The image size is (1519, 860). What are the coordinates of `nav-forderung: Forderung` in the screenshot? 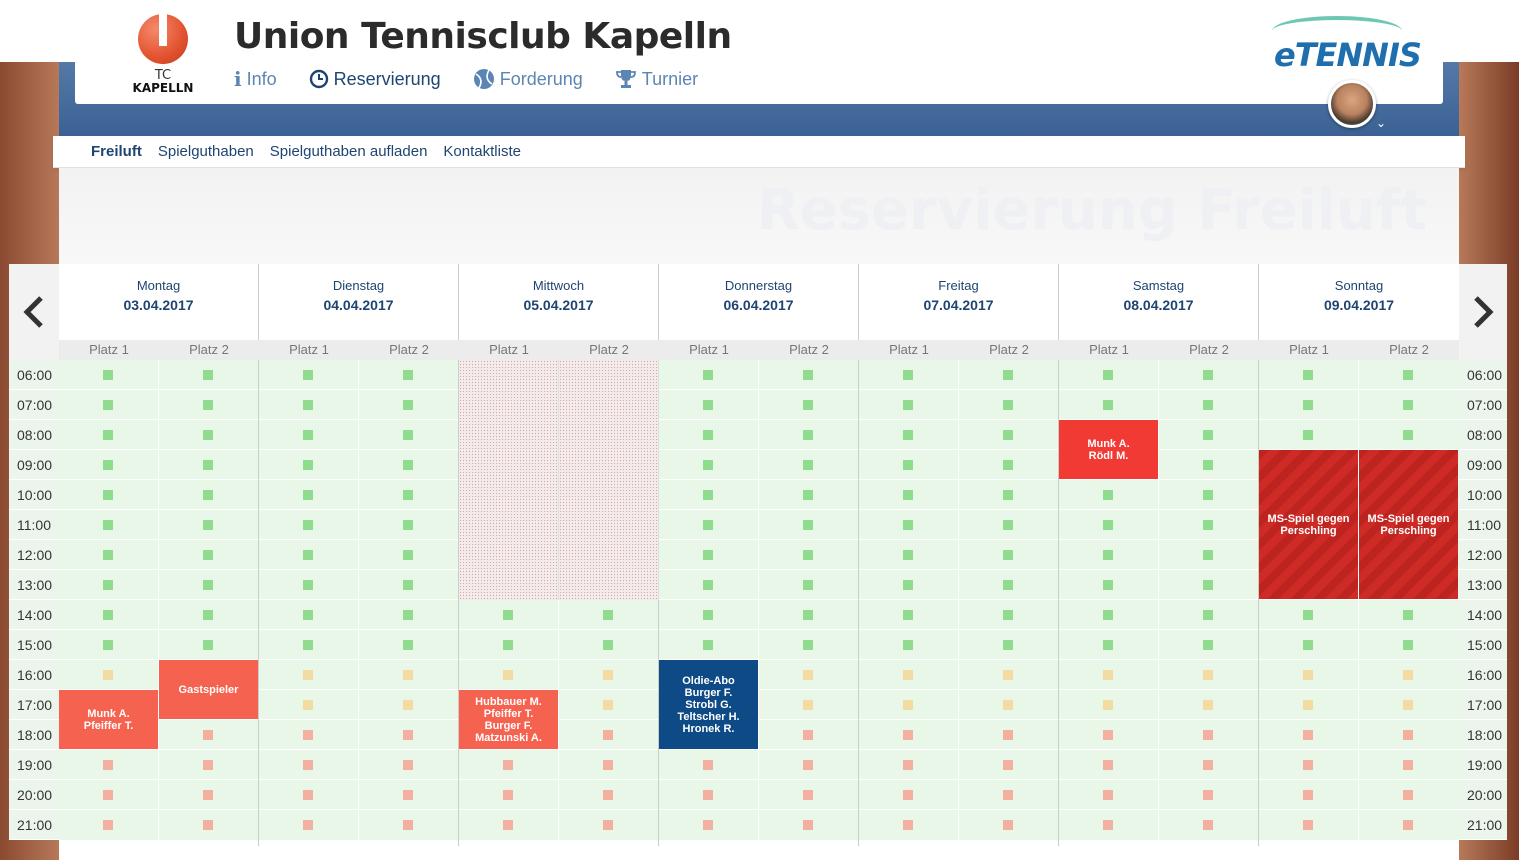 It's located at (528, 79).